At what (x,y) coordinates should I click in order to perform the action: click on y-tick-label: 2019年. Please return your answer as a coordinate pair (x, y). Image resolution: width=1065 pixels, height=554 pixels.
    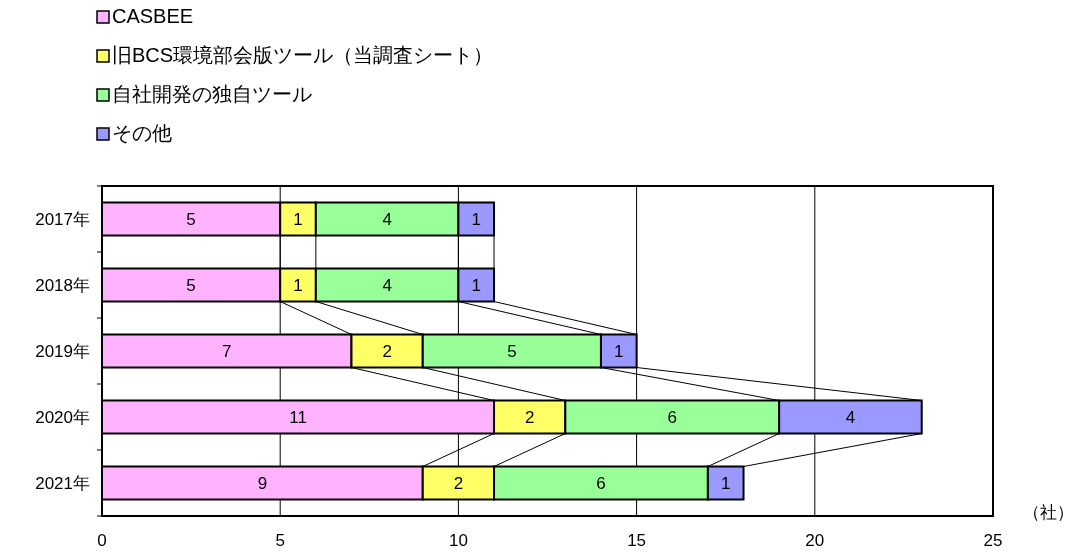
    Looking at the image, I should click on (62, 351).